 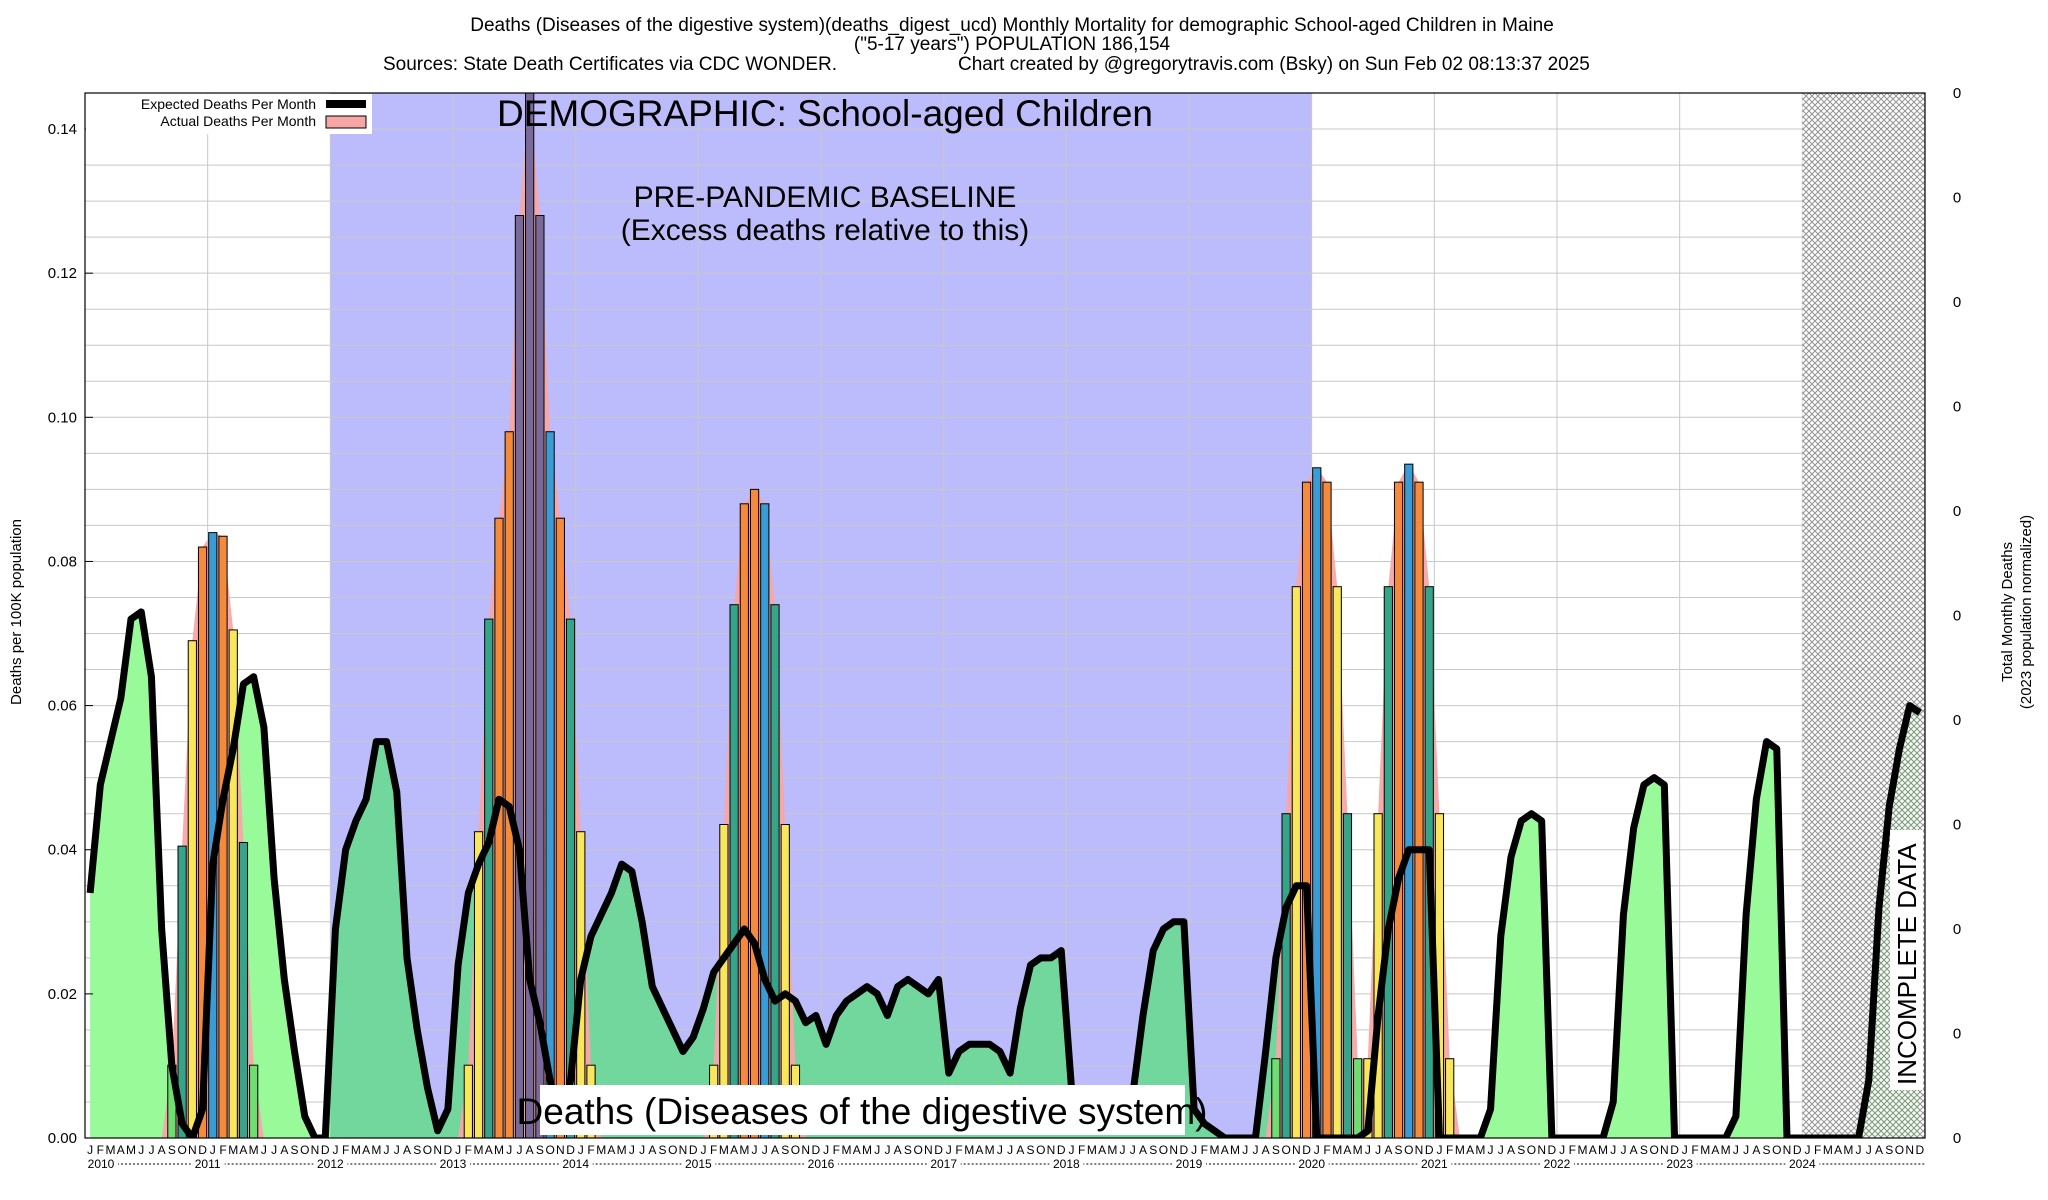 What do you see at coordinates (62, 561) in the screenshot?
I see `y-tick-label: 0.08` at bounding box center [62, 561].